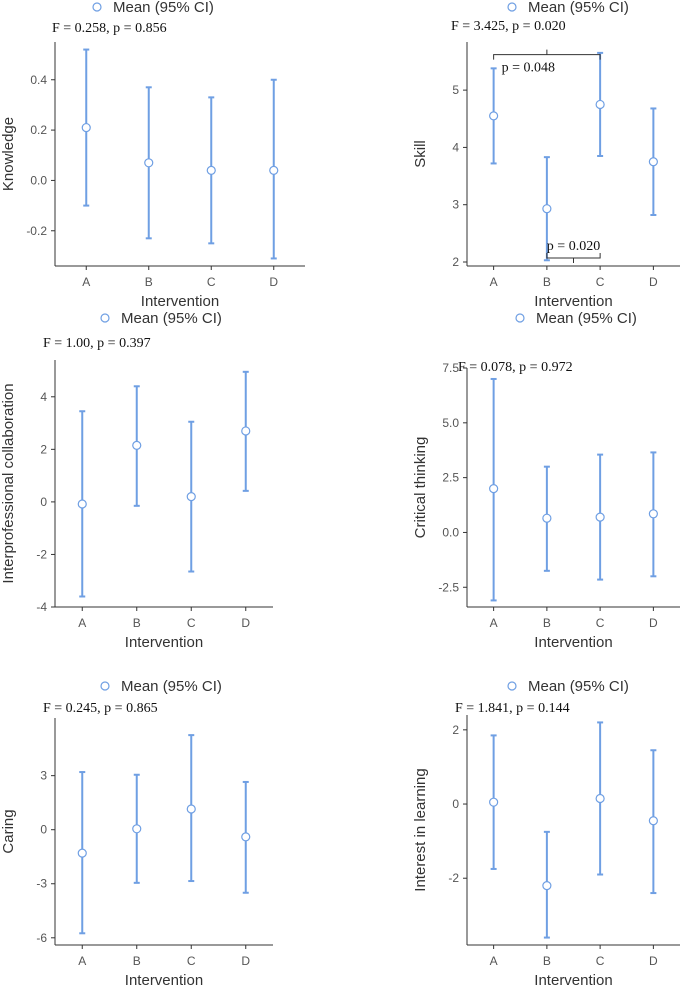  Describe the element at coordinates (38, 130) in the screenshot. I see `y-tick-label: 0.2` at that location.